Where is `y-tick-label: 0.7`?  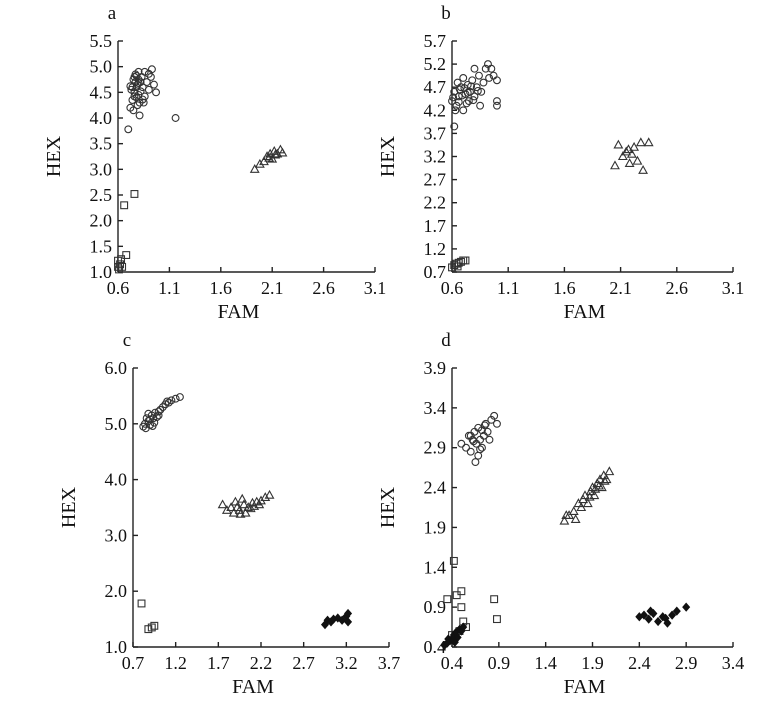 y-tick-label: 0.7 is located at coordinates (435, 272).